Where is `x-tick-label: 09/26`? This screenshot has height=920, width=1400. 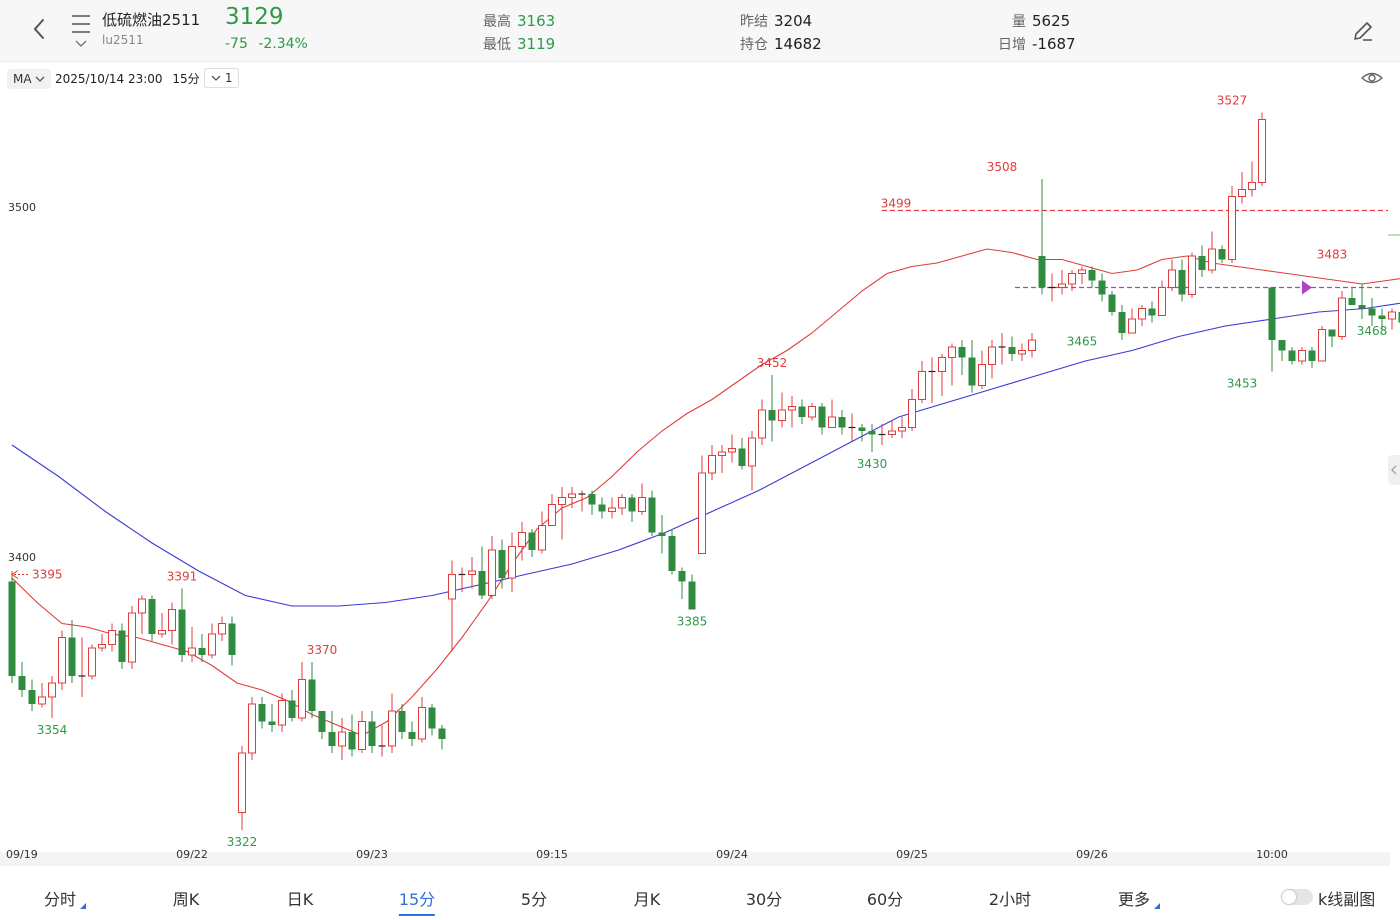
x-tick-label: 09/26 is located at coordinates (1092, 854).